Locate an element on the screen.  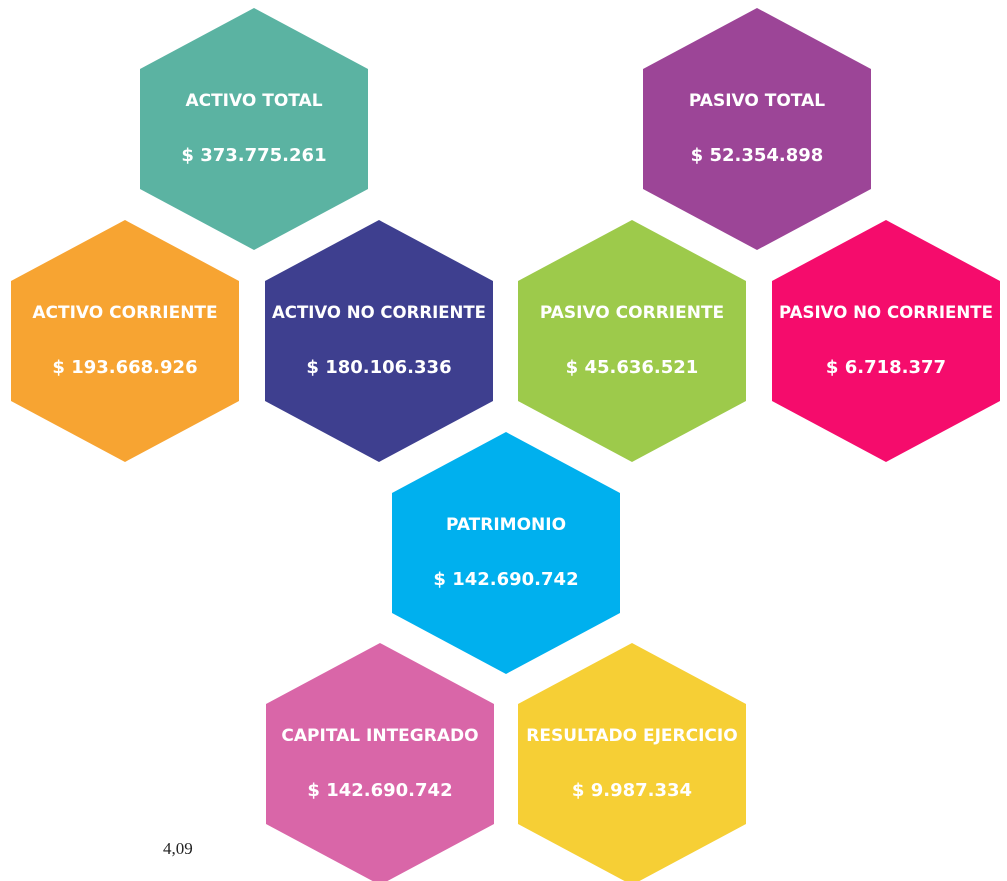
node-value: $ 45.636.521 is located at coordinates (632, 367).